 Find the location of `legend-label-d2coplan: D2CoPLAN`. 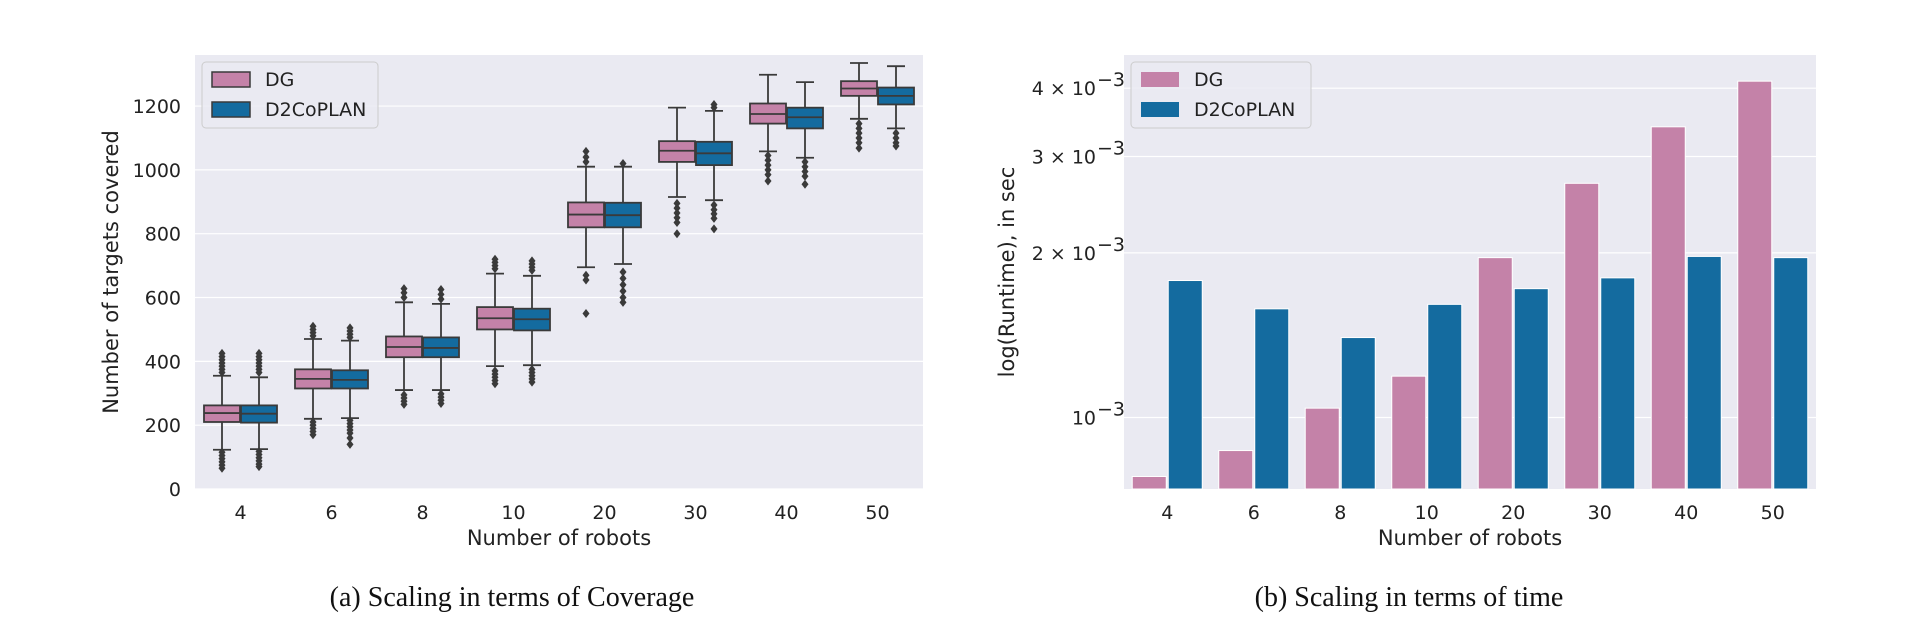

legend-label-d2coplan: D2CoPLAN is located at coordinates (315, 110).